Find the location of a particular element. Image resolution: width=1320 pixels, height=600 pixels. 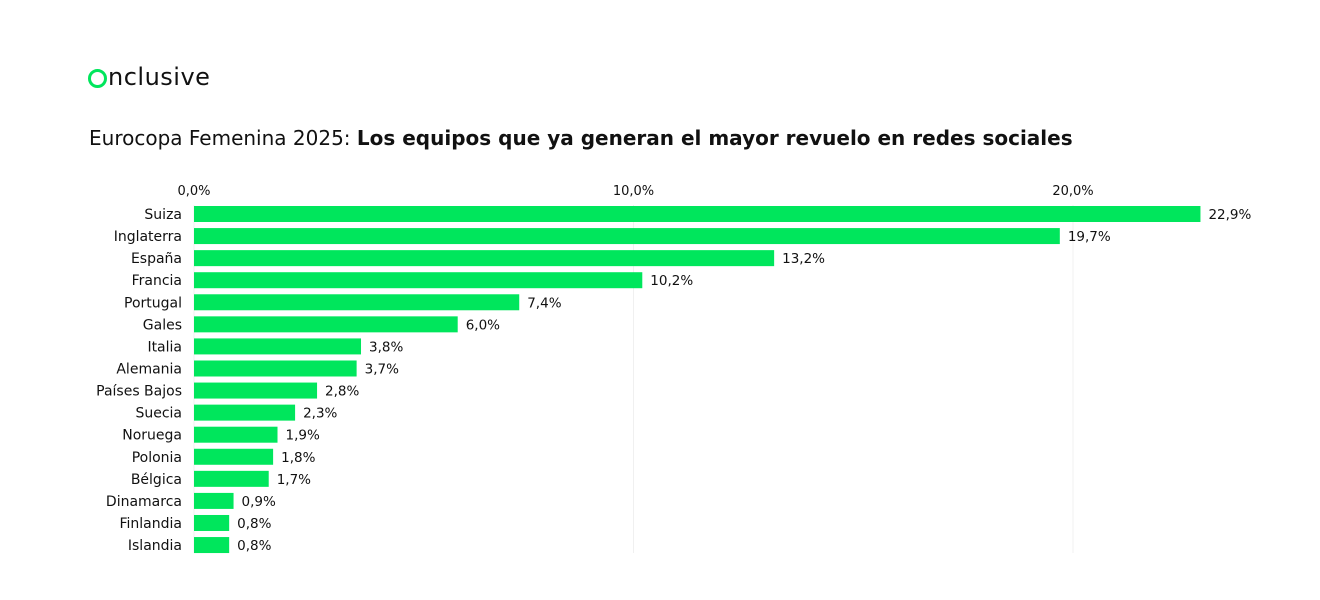

logo-text: nclusive is located at coordinates (159, 77).